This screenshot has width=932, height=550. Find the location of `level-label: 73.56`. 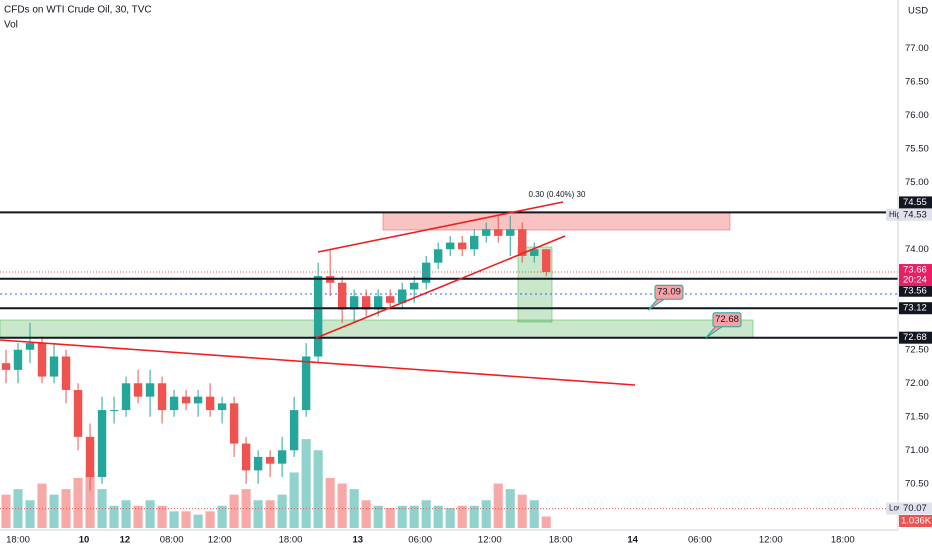

level-label: 73.56 is located at coordinates (915, 290).